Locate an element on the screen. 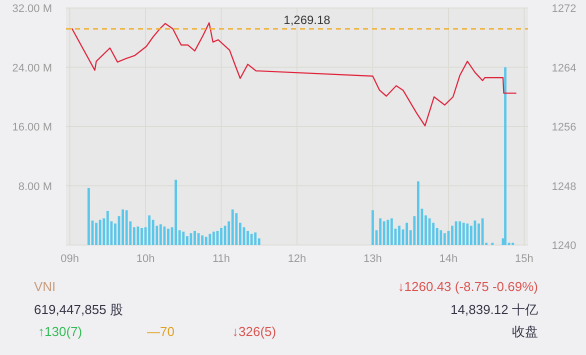  x-tick-label: 13h is located at coordinates (373, 259).